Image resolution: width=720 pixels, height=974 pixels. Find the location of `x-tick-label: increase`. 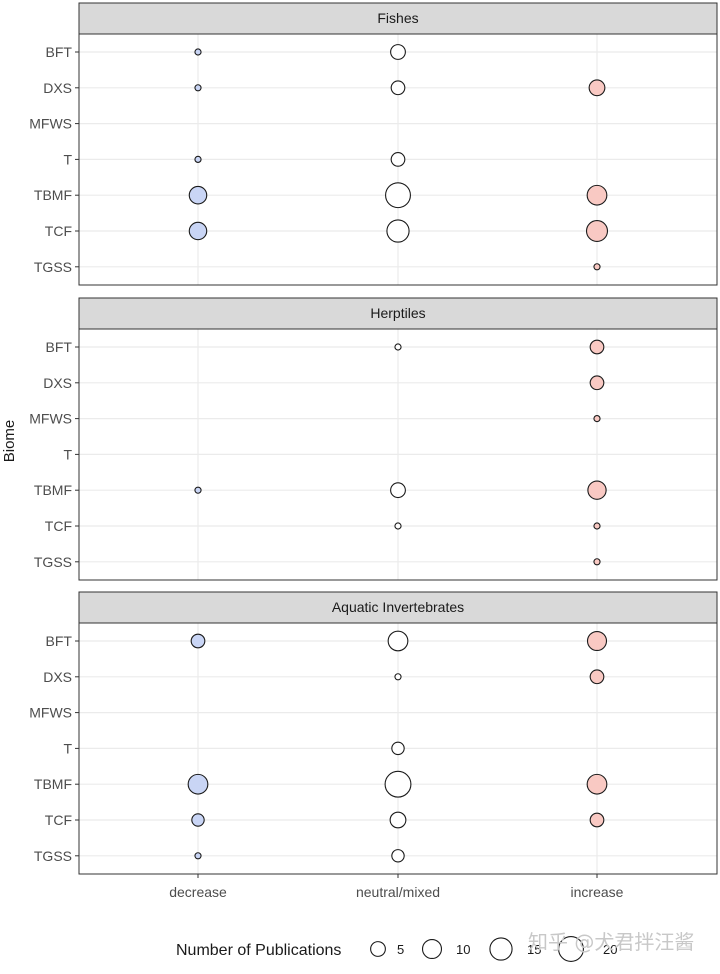

x-tick-label: increase is located at coordinates (597, 892).